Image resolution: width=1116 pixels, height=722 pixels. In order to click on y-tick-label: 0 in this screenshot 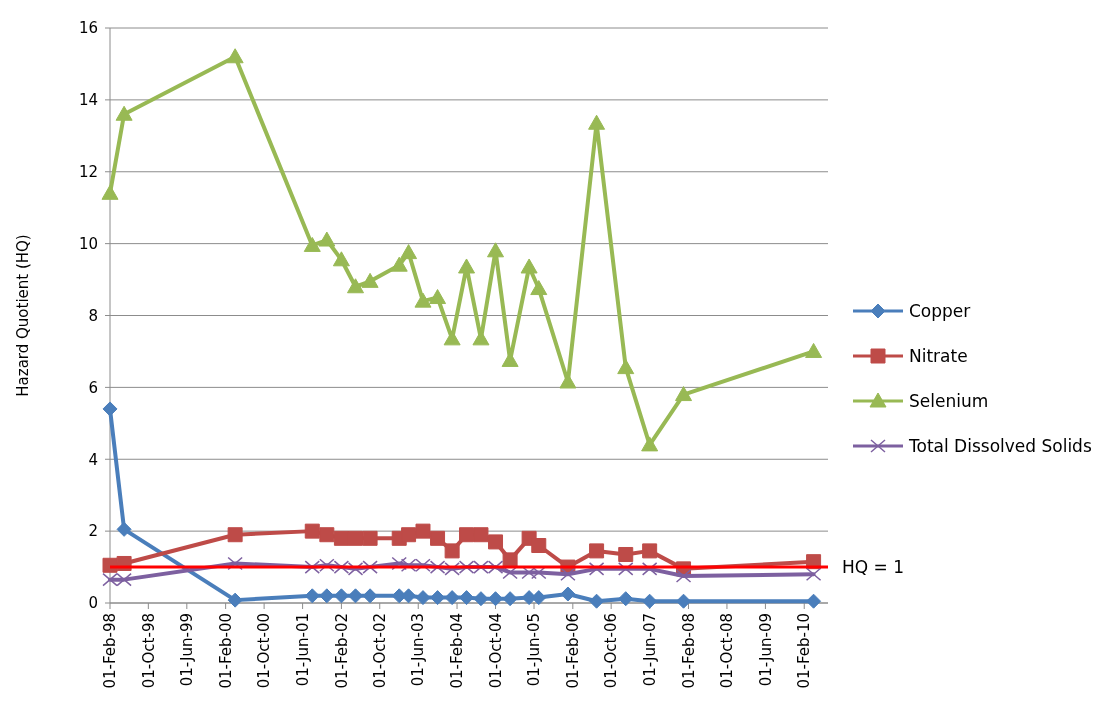, I will do `click(93, 603)`.